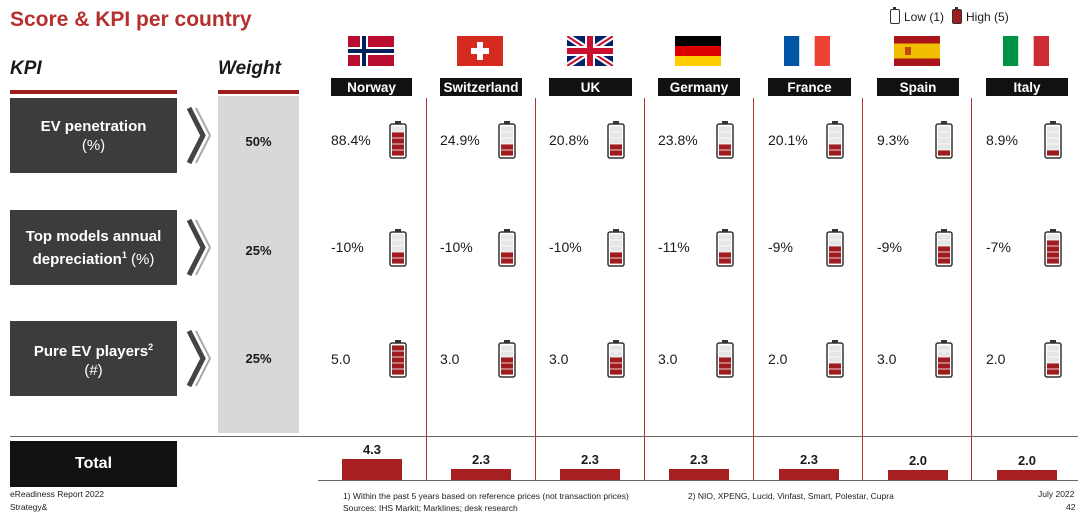 Image resolution: width=1080 pixels, height=525 pixels. What do you see at coordinates (957, 15) in the screenshot?
I see `battery-high-icon` at bounding box center [957, 15].